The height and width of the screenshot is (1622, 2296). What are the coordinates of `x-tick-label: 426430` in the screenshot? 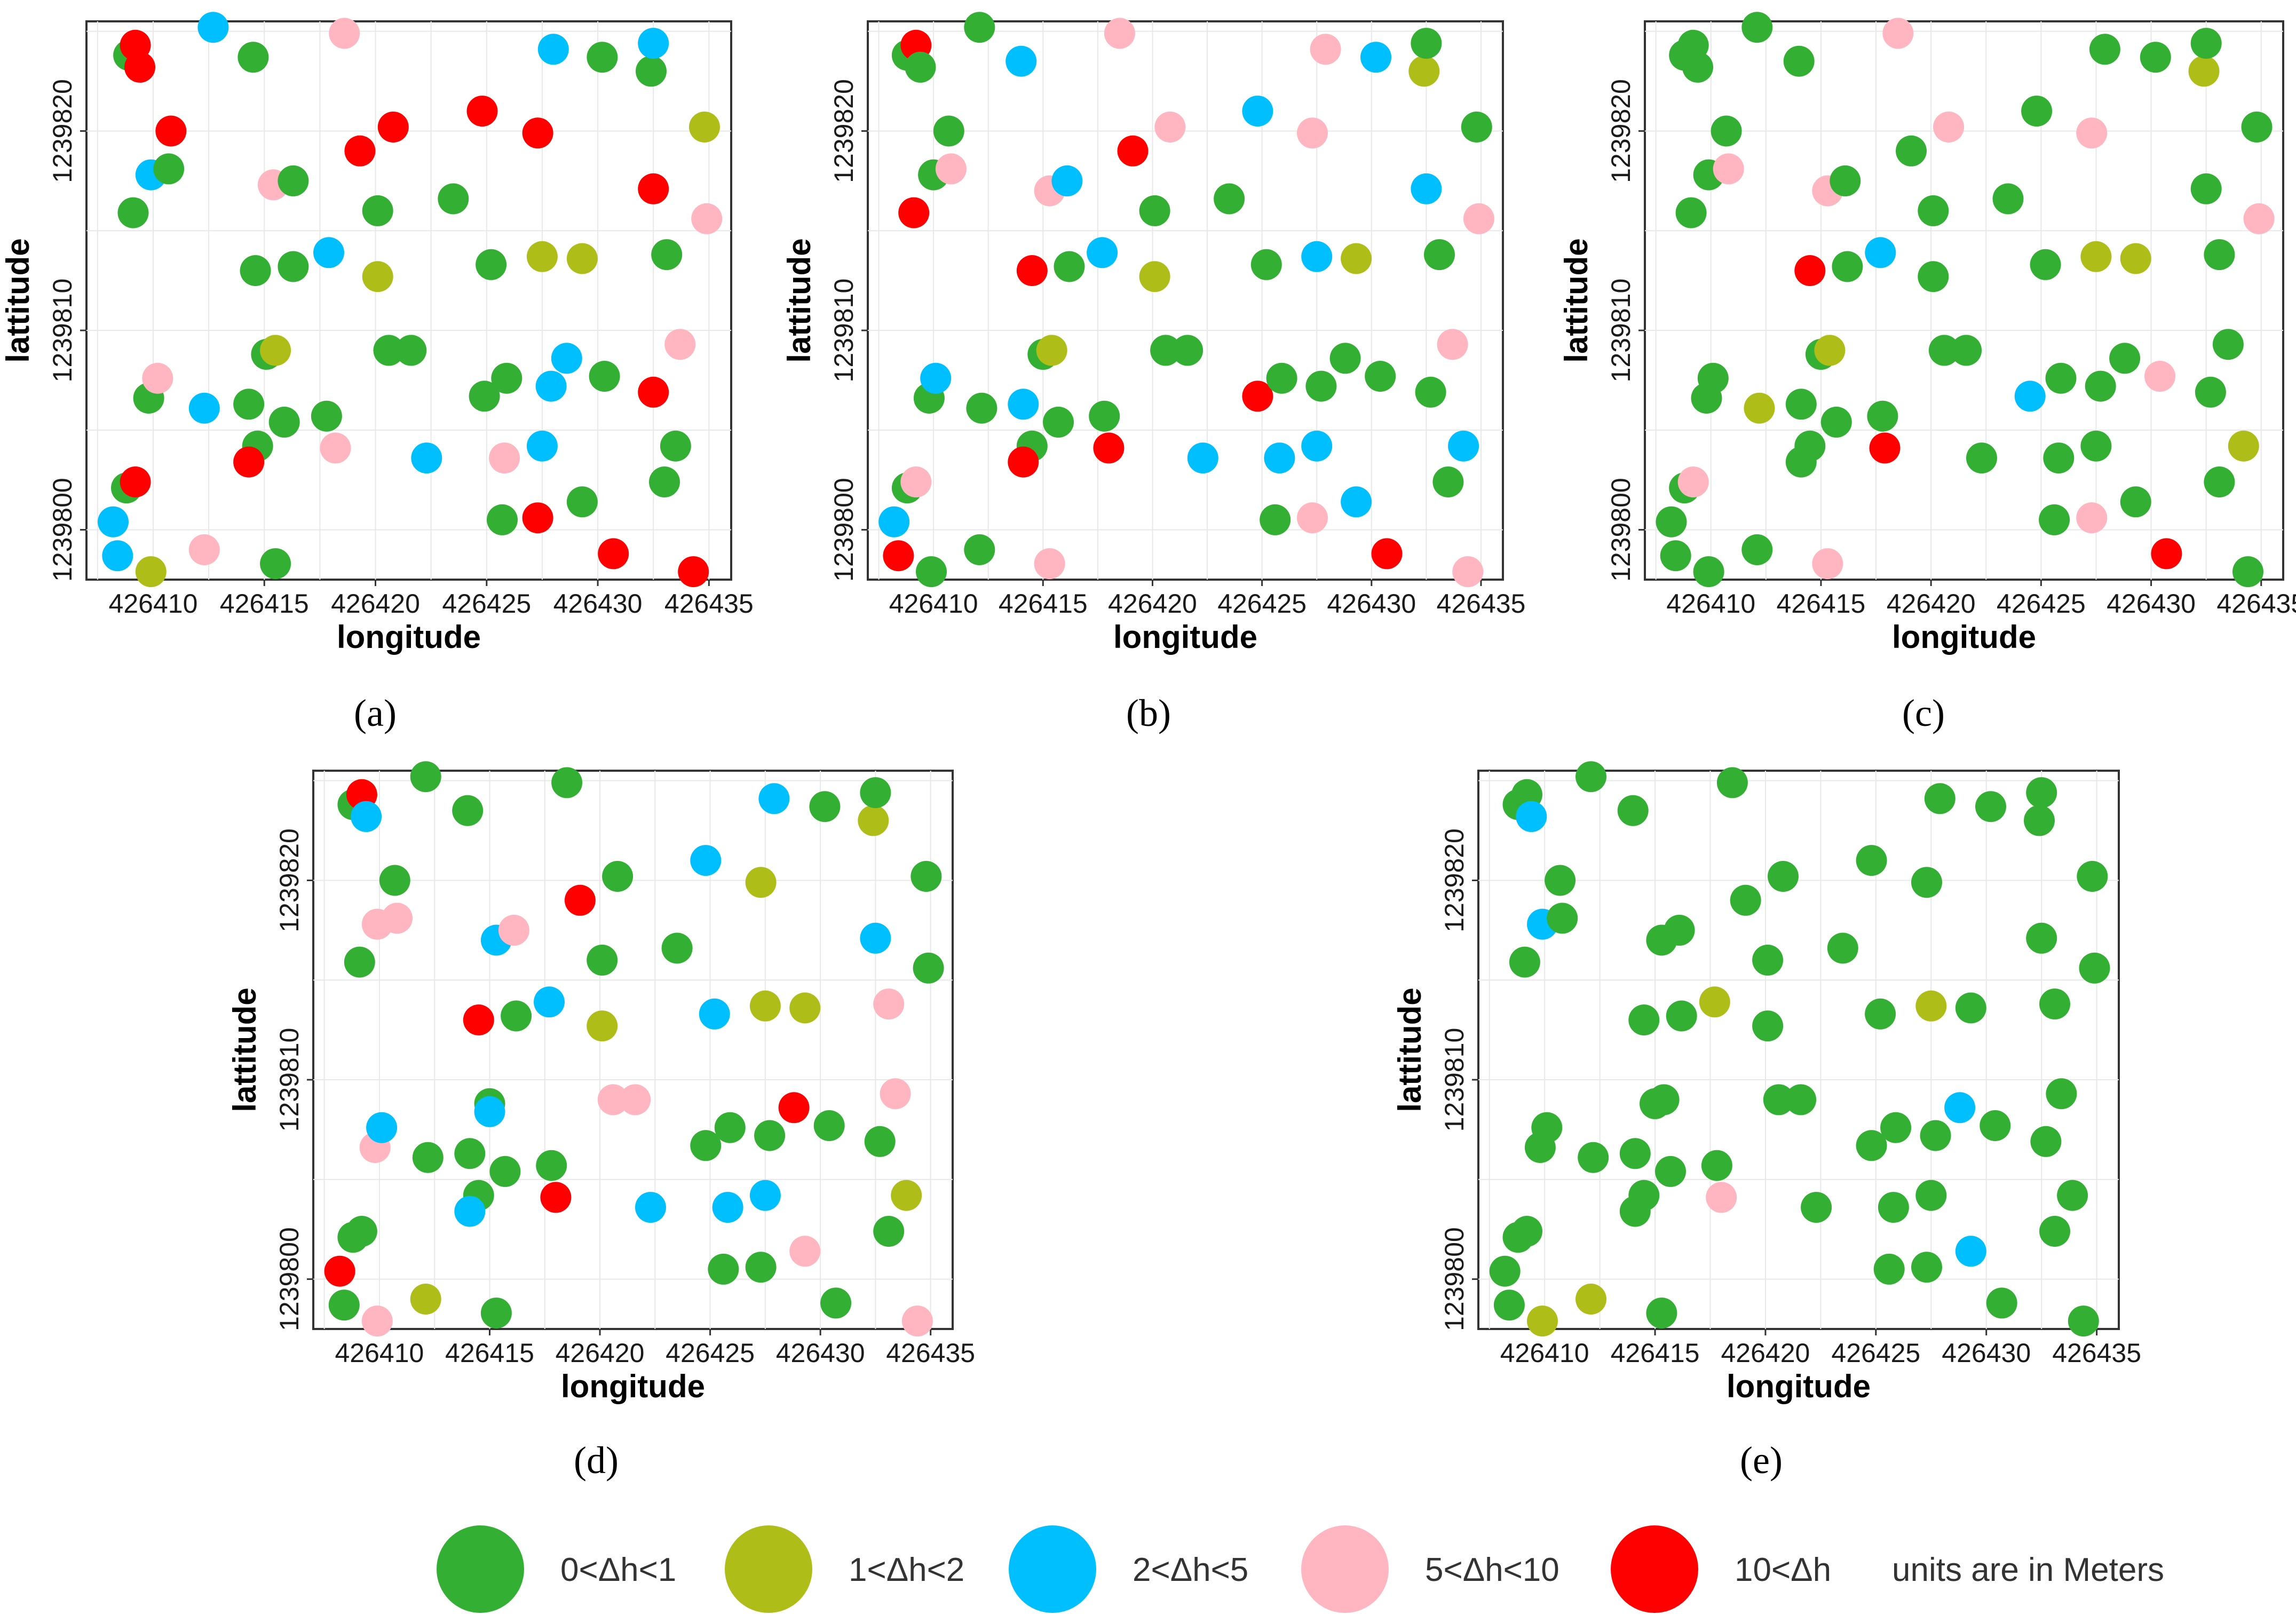 It's located at (1986, 1353).